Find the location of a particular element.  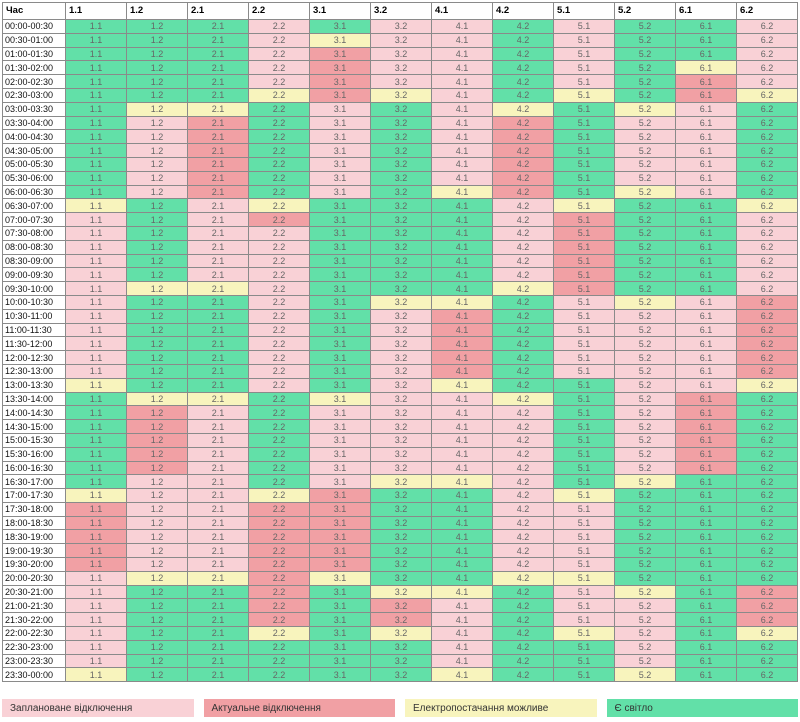

time-slot-label: 09:00-09:30 is located at coordinates (34, 275).